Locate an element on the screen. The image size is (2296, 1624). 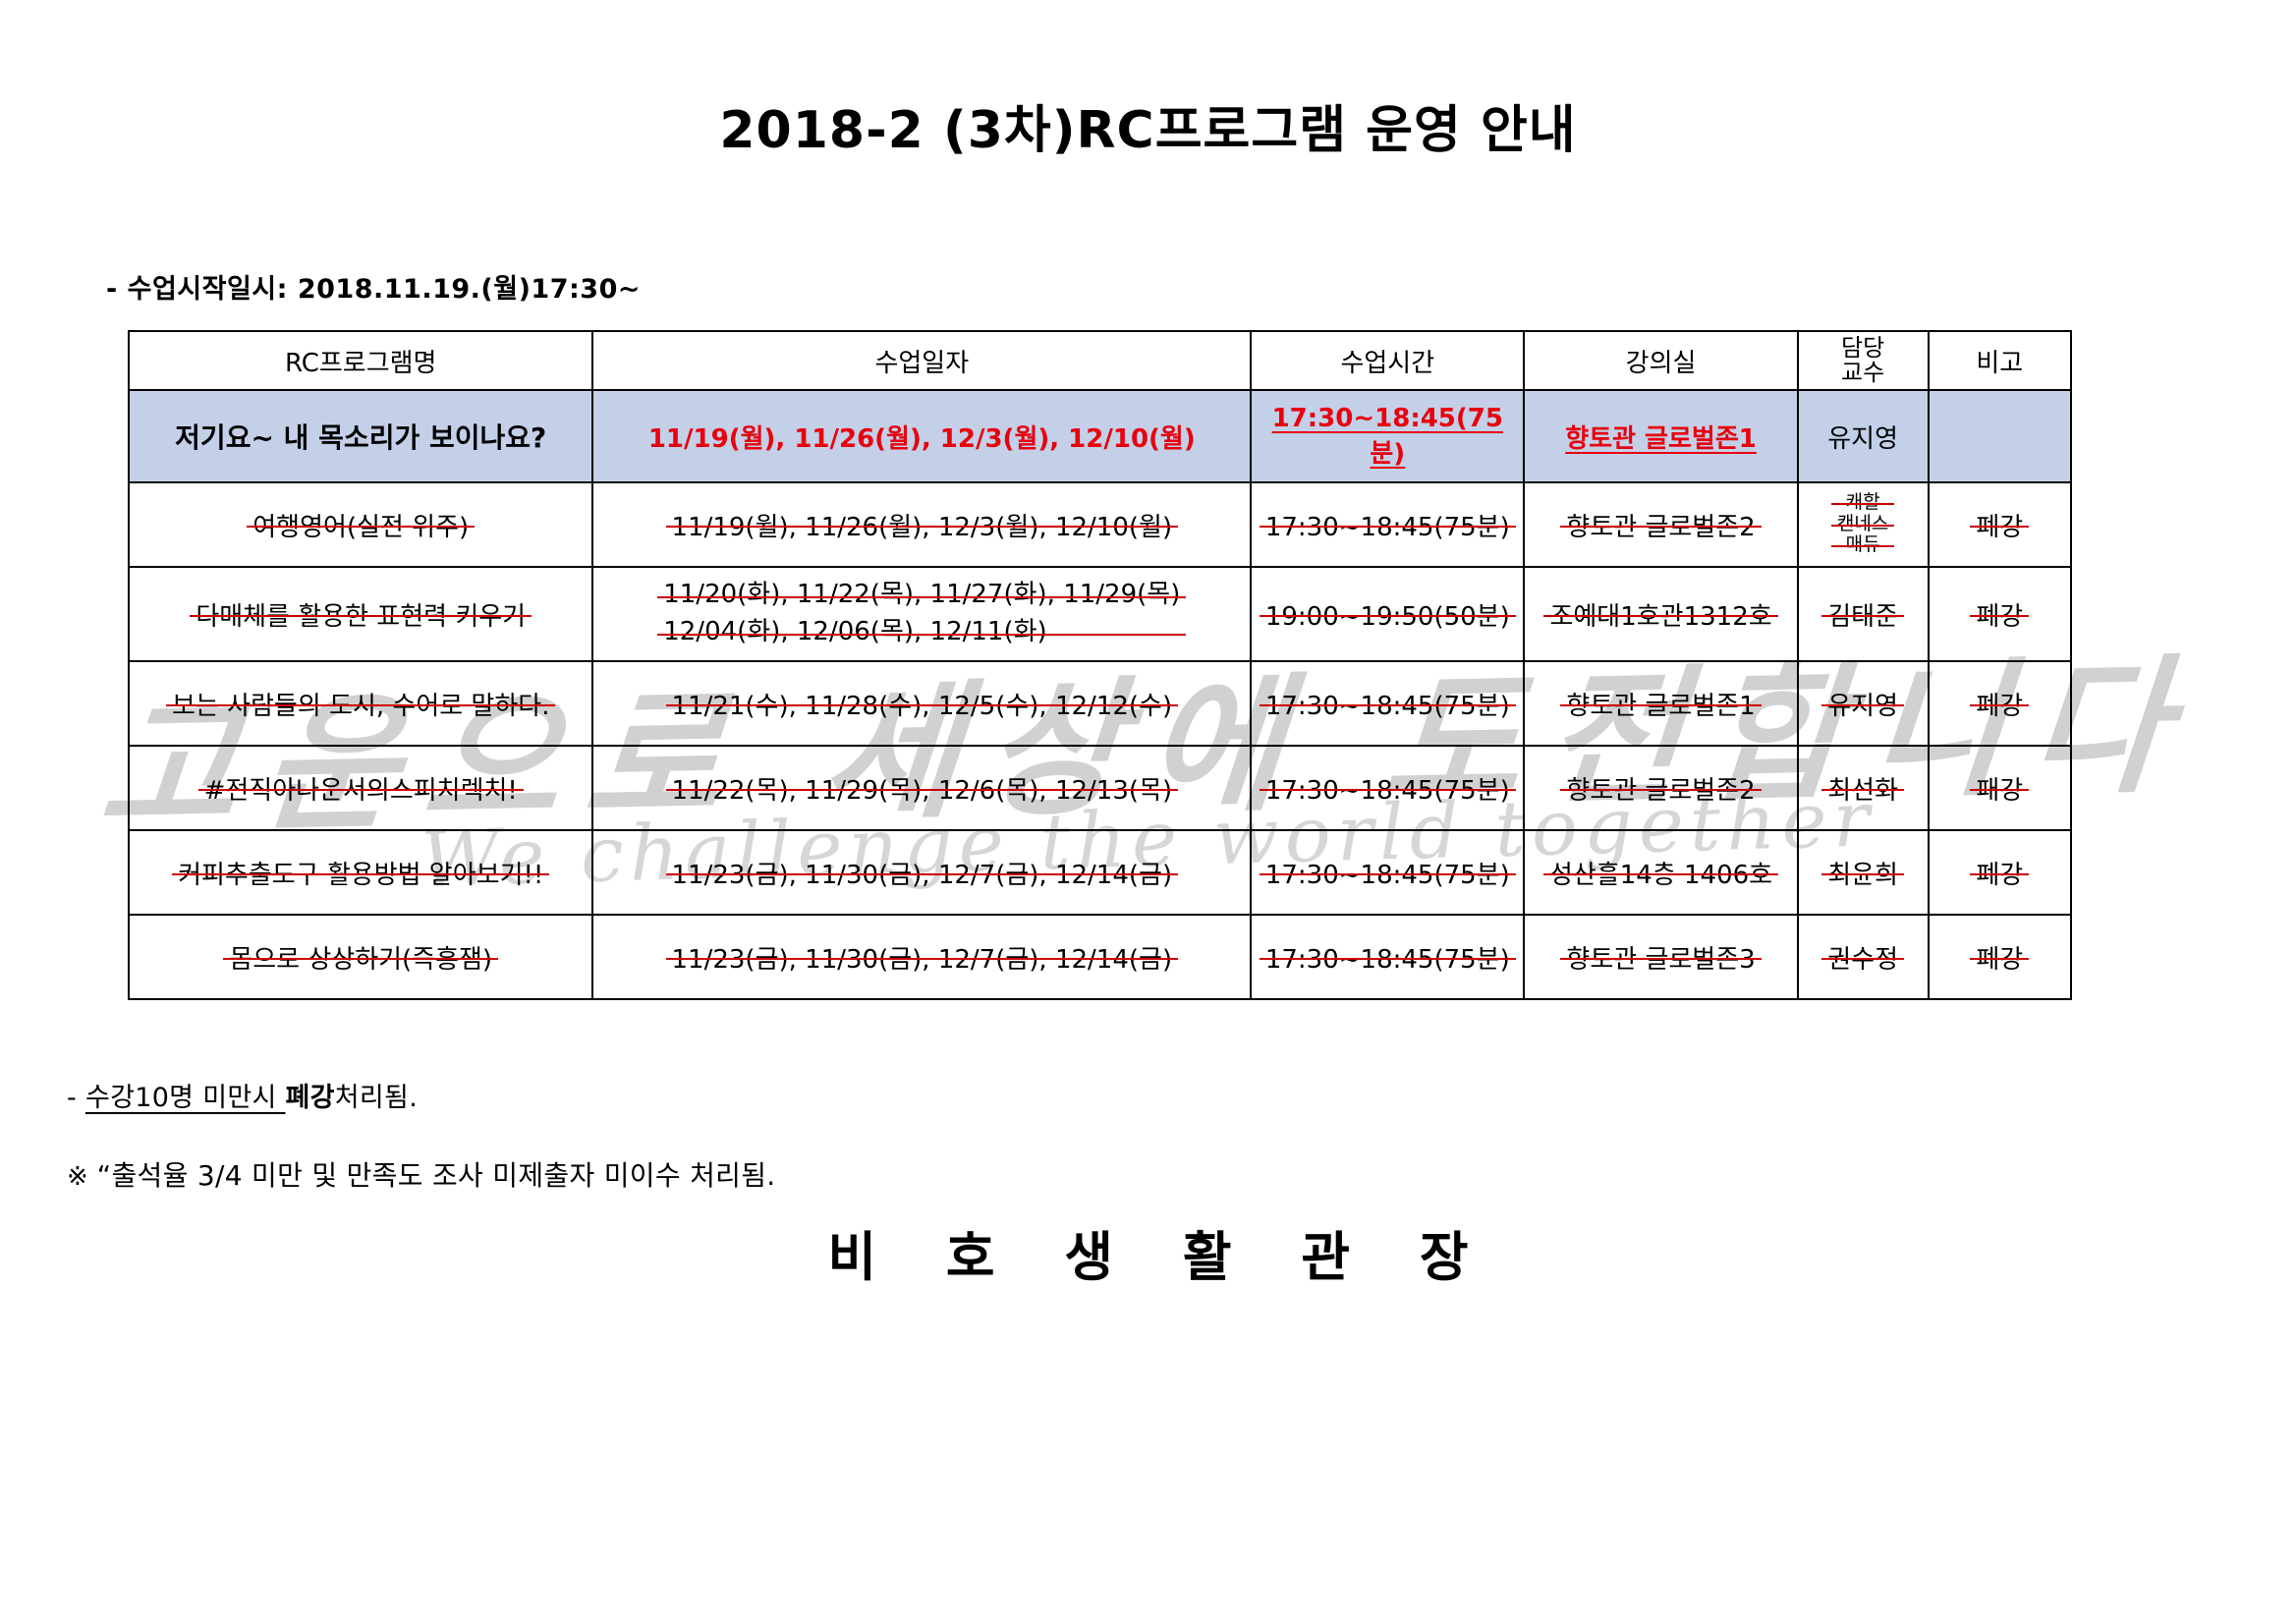
cell-professor: 최윤희 is located at coordinates (1863, 872).